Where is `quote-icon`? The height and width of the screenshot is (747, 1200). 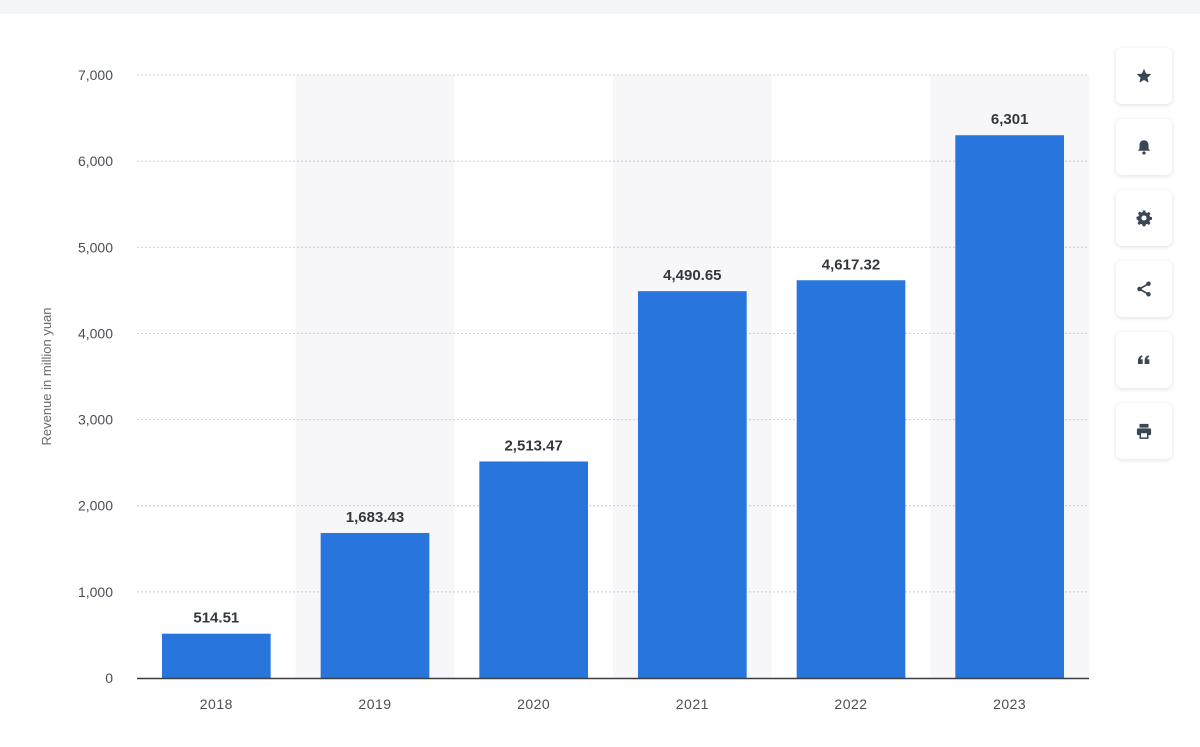
quote-icon is located at coordinates (1144, 359).